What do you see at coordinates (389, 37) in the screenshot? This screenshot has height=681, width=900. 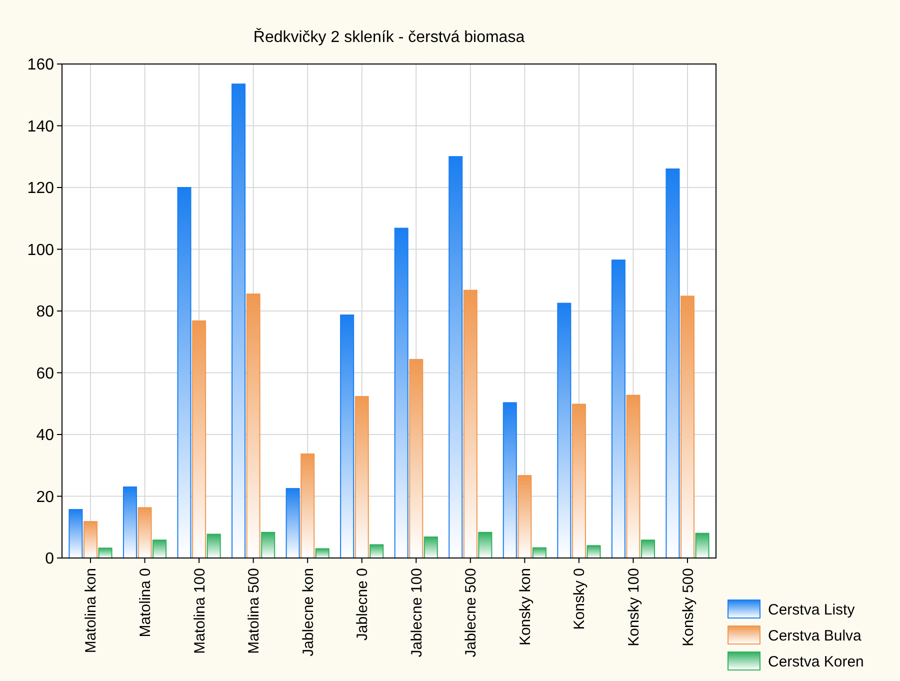 I see `chart-title: Ředkvičky 2 skleník - čerstvá biomasa` at bounding box center [389, 37].